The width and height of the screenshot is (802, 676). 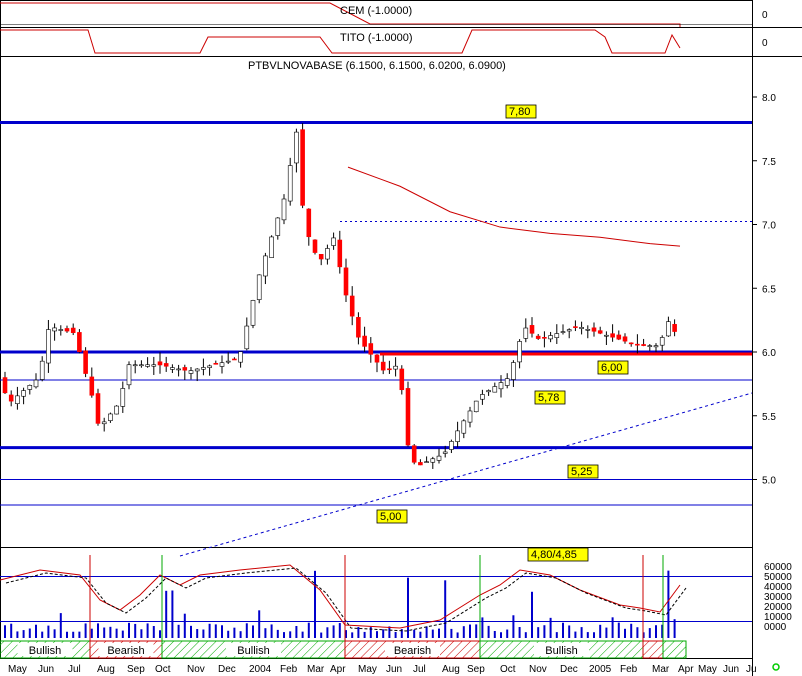 What do you see at coordinates (765, 15) in the screenshot?
I see `cem-axis-tick: 0` at bounding box center [765, 15].